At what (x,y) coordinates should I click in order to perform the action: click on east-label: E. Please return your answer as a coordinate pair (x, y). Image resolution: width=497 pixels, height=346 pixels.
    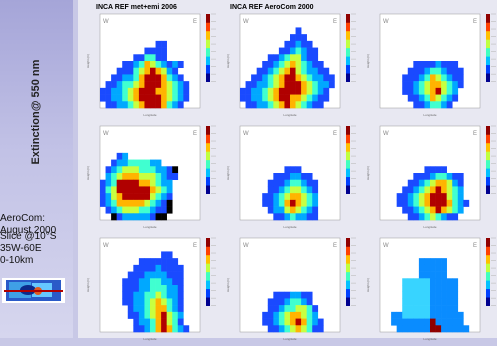
    Looking at the image, I should click on (195, 246).